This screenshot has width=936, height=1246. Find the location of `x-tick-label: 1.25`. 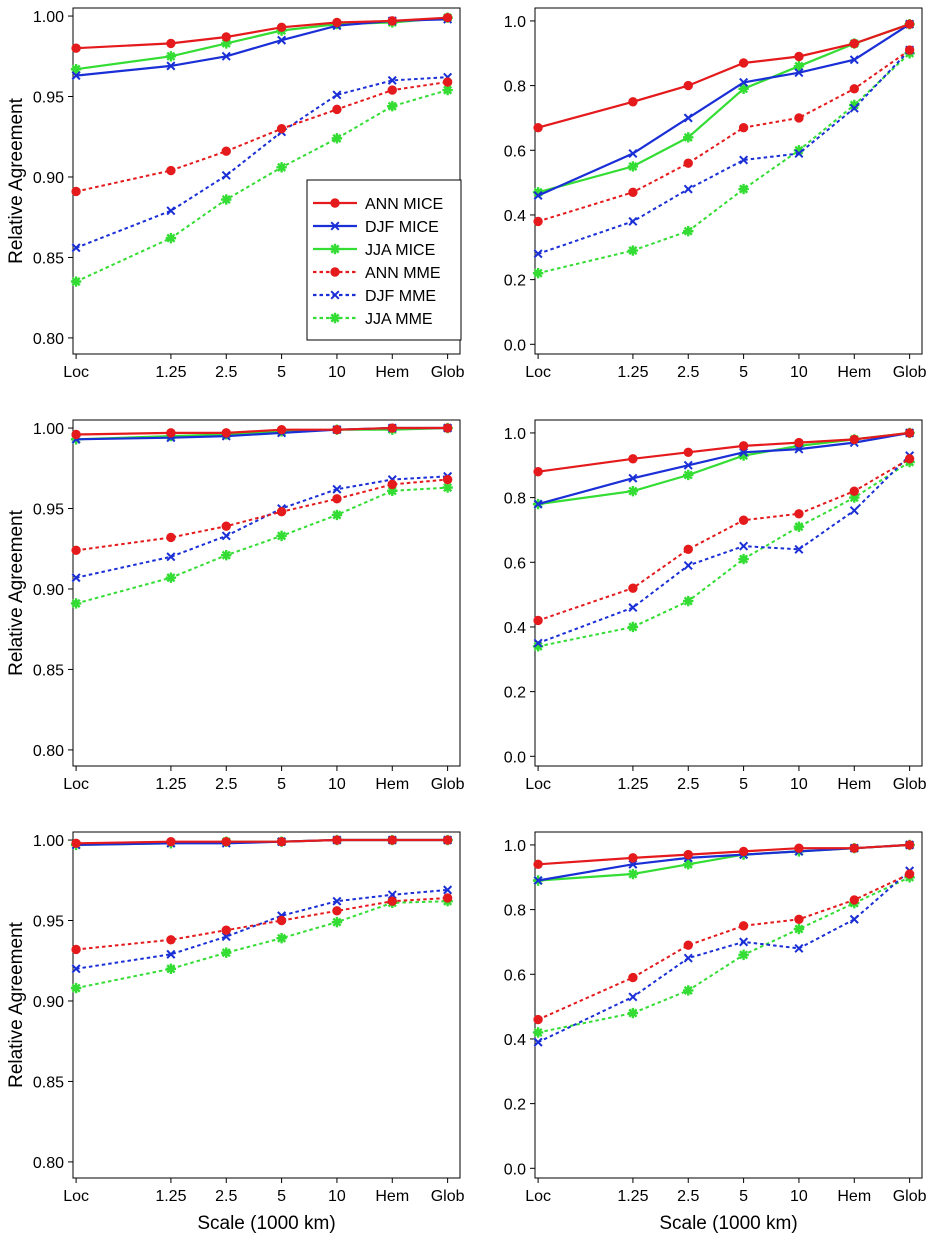

x-tick-label: 1.25 is located at coordinates (632, 372).